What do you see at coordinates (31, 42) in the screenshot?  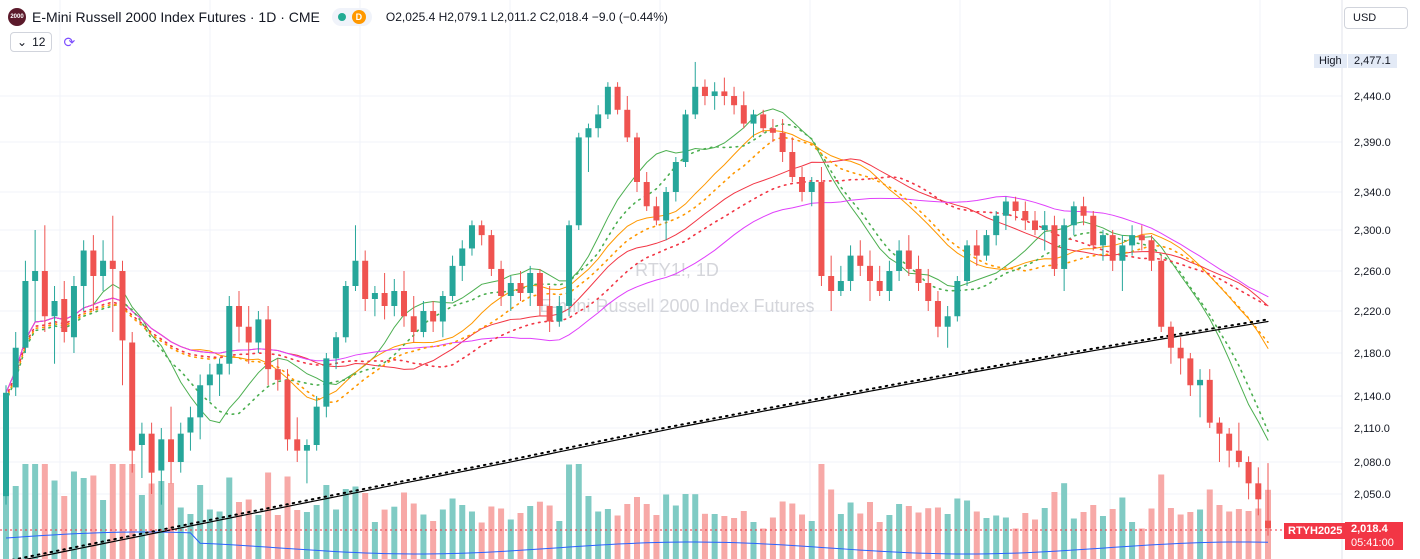 I see `interval-toggle: ⌄ 12` at bounding box center [31, 42].